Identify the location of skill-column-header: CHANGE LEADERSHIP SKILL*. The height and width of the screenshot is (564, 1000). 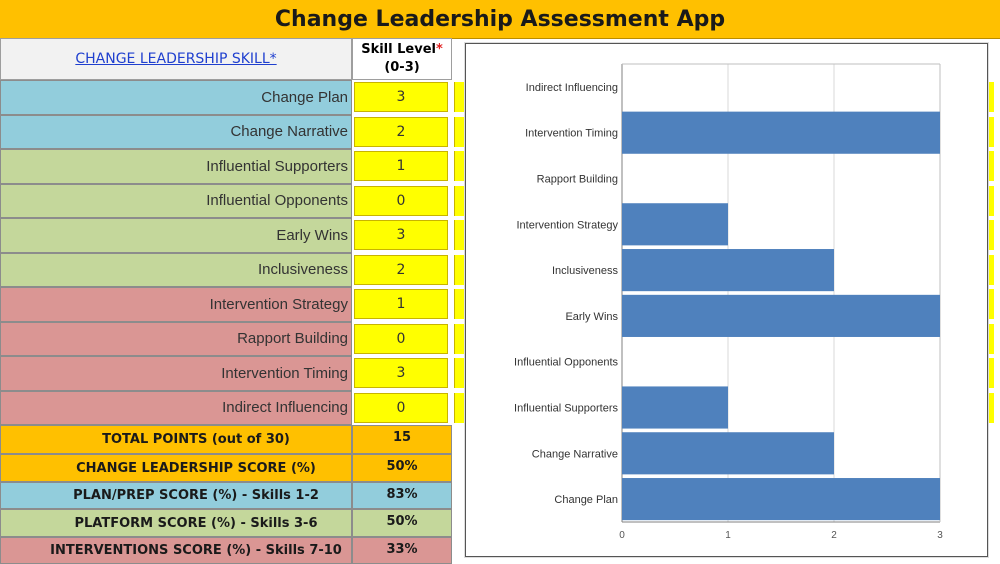
(176, 59).